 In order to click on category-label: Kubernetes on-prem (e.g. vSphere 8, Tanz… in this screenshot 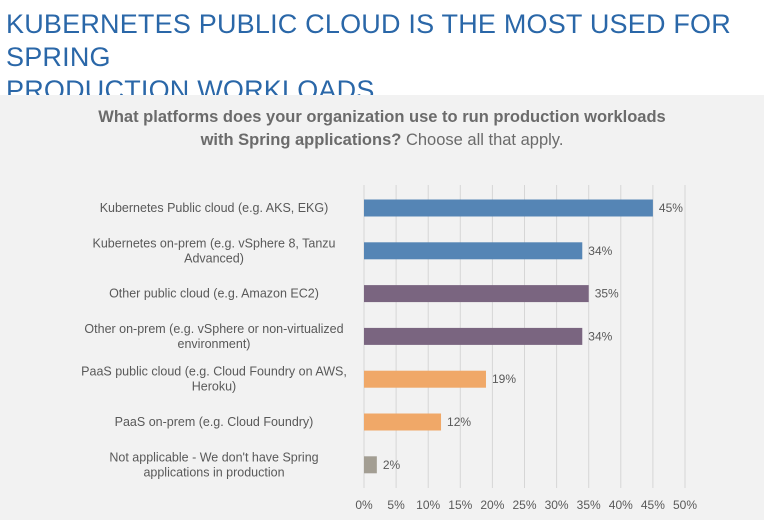, I will do `click(214, 250)`.